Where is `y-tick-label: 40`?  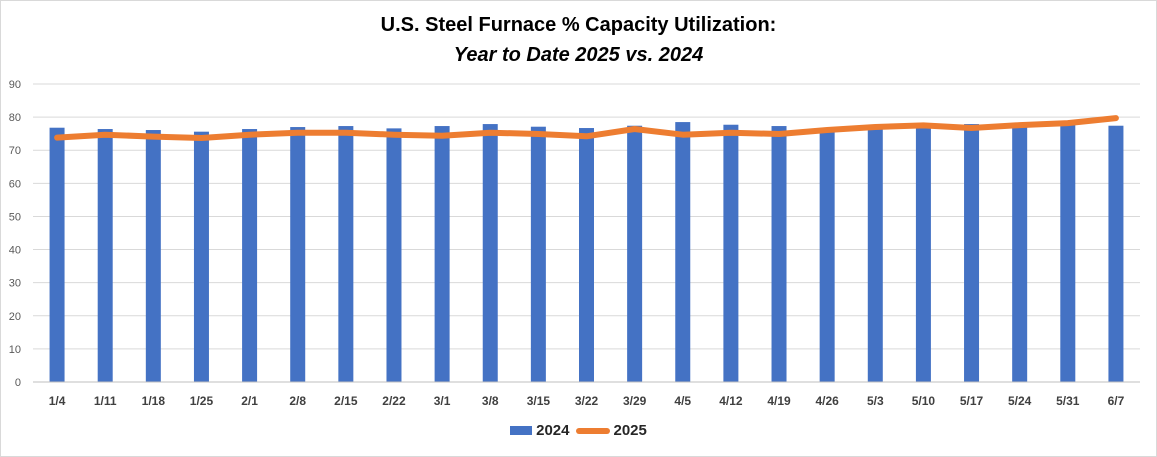 y-tick-label: 40 is located at coordinates (15, 251).